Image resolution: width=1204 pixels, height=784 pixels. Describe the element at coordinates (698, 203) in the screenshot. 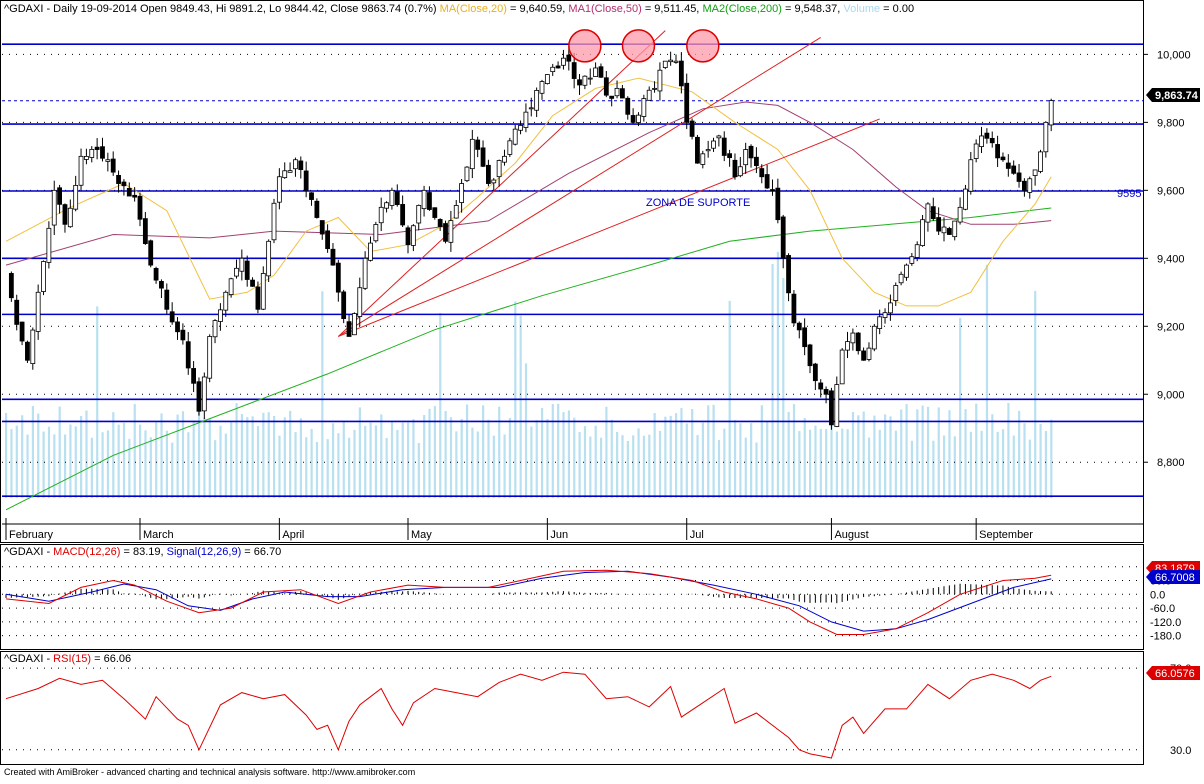

I see `support-zone-label: ZONA DE SUPORTE` at that location.